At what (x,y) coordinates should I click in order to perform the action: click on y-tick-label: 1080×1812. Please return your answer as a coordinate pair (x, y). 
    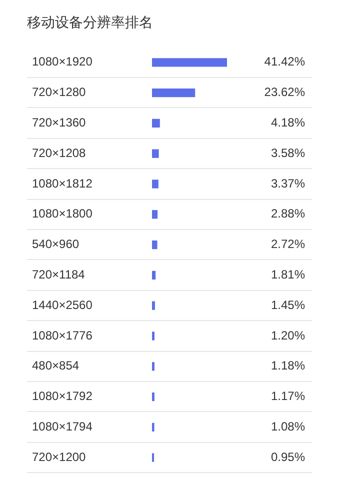
    Looking at the image, I should click on (62, 183).